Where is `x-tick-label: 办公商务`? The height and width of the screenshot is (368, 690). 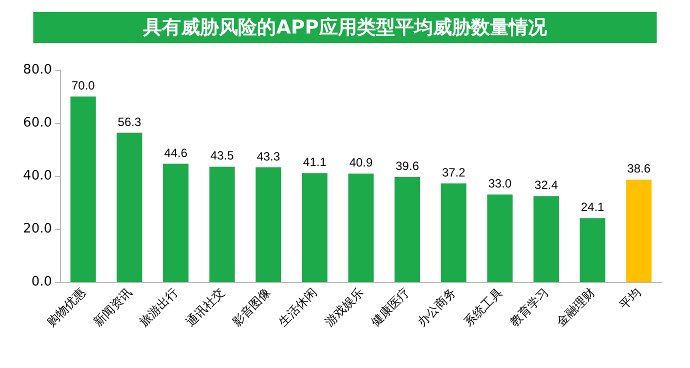 x-tick-label: 办公商务 is located at coordinates (436, 307).